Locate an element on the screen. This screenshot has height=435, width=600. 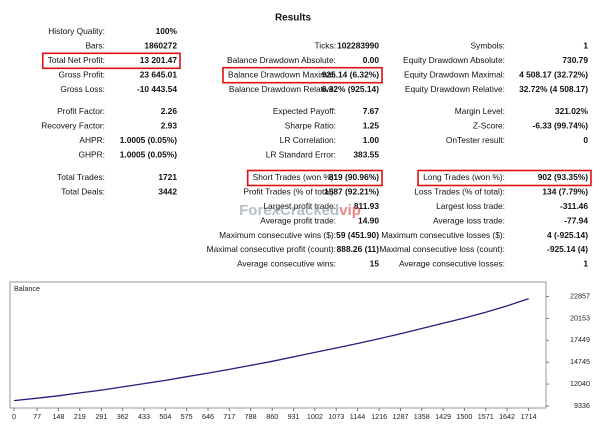
x-tick-label: 219 is located at coordinates (80, 416).